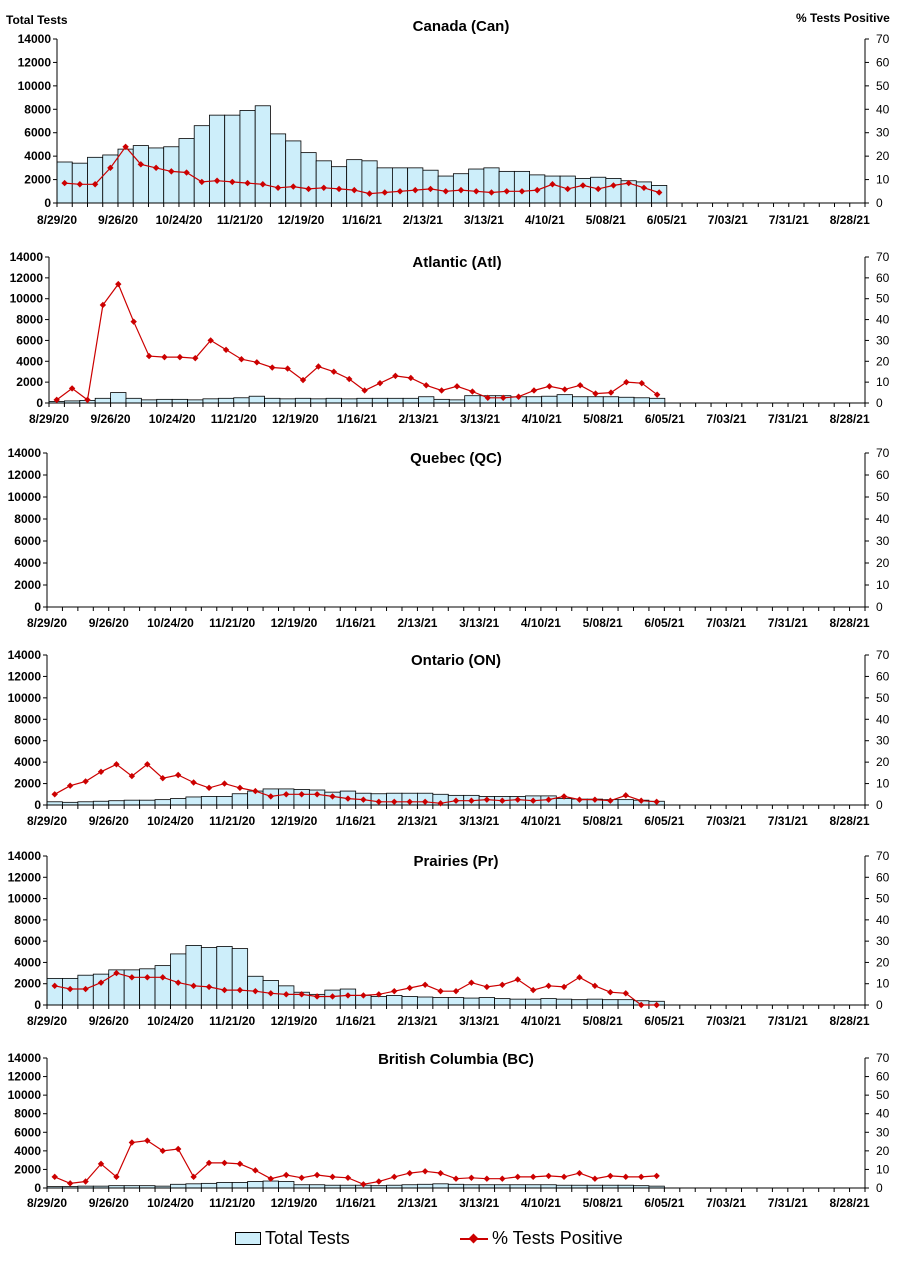 The width and height of the screenshot is (910, 1262). What do you see at coordinates (461, 26) in the screenshot?
I see `chart-title: Canada (Can)` at bounding box center [461, 26].